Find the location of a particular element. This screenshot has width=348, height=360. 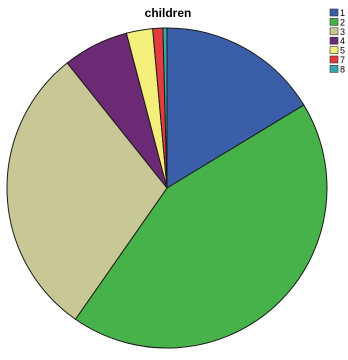

legend-label-5: 5 is located at coordinates (342, 51).